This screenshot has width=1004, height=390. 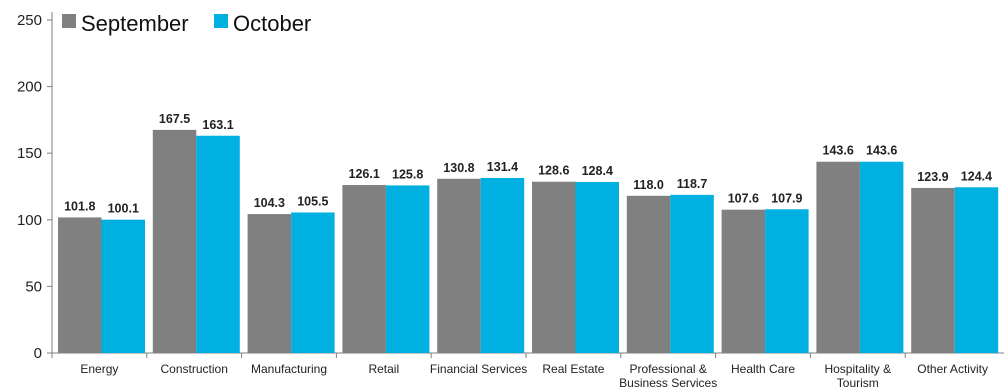 What do you see at coordinates (135, 23) in the screenshot?
I see `legend-label-september: September` at bounding box center [135, 23].